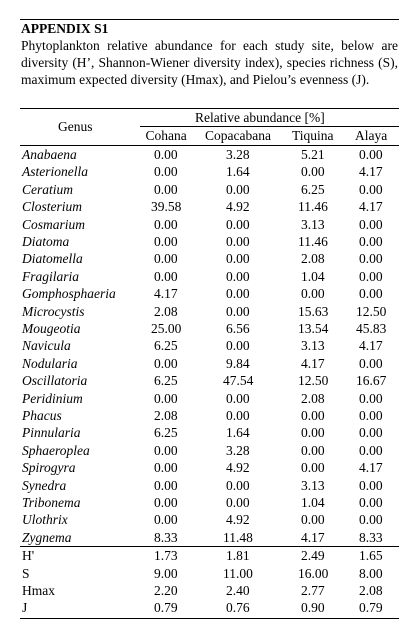 The image size is (419, 644). I want to click on column-header: Cohana, so click(166, 135).